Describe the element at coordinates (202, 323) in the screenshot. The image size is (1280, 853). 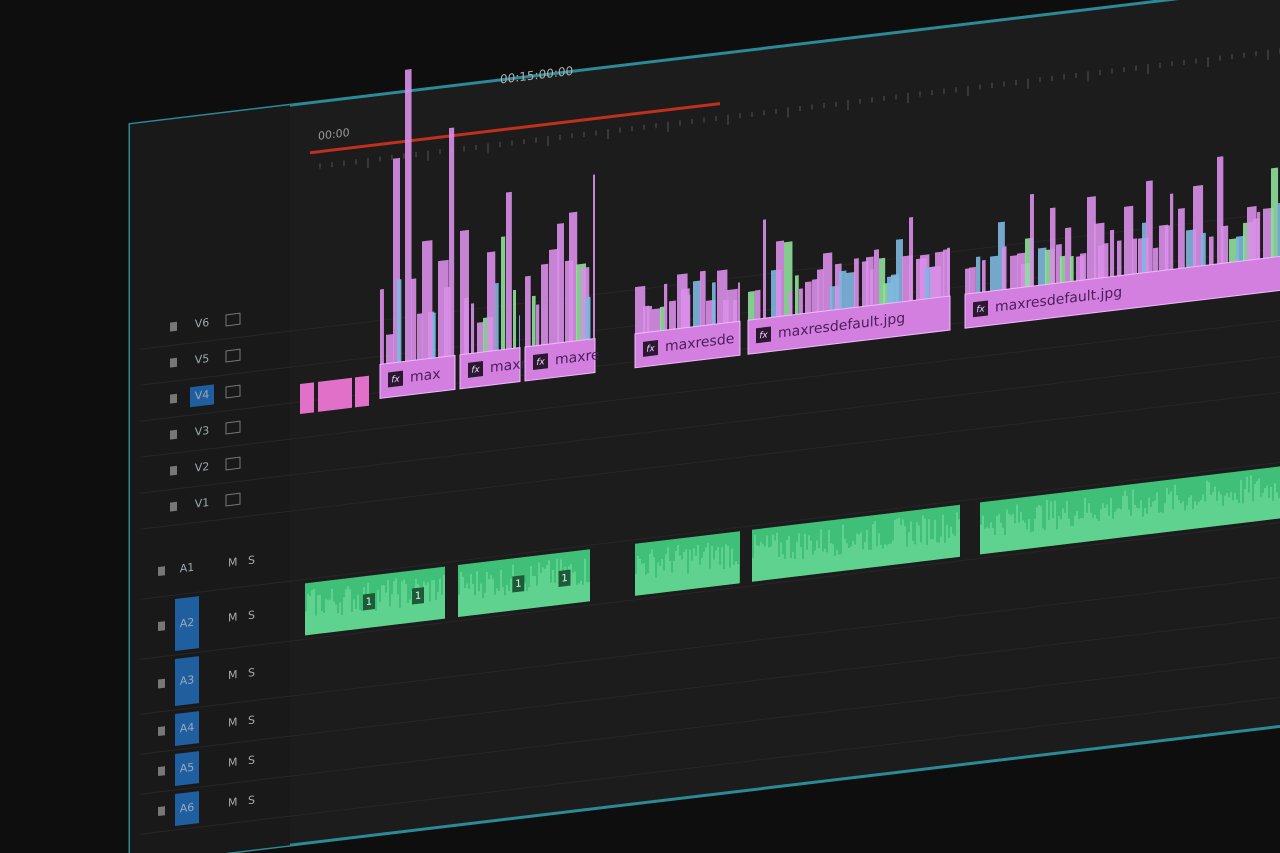
I see `video-track-label: V6` at that location.